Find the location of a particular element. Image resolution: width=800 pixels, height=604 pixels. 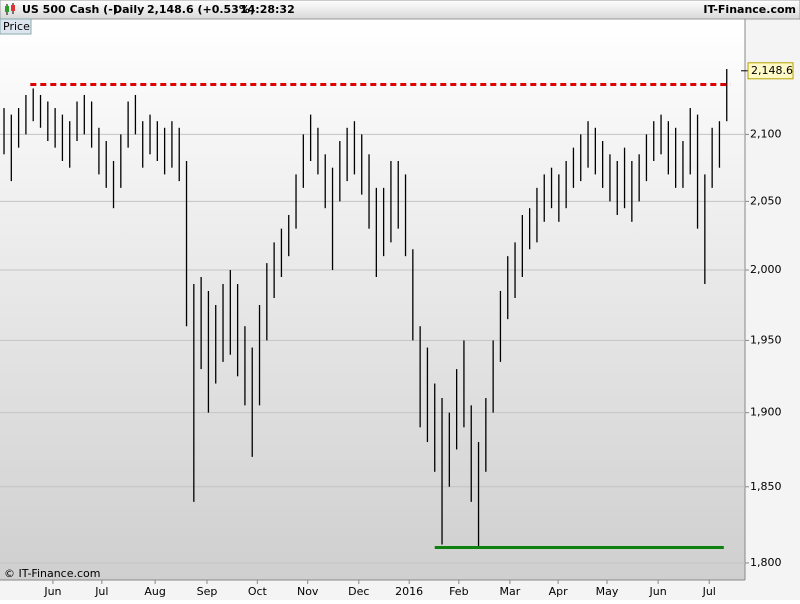

y-tick-label: 1,800 is located at coordinates (766, 562).